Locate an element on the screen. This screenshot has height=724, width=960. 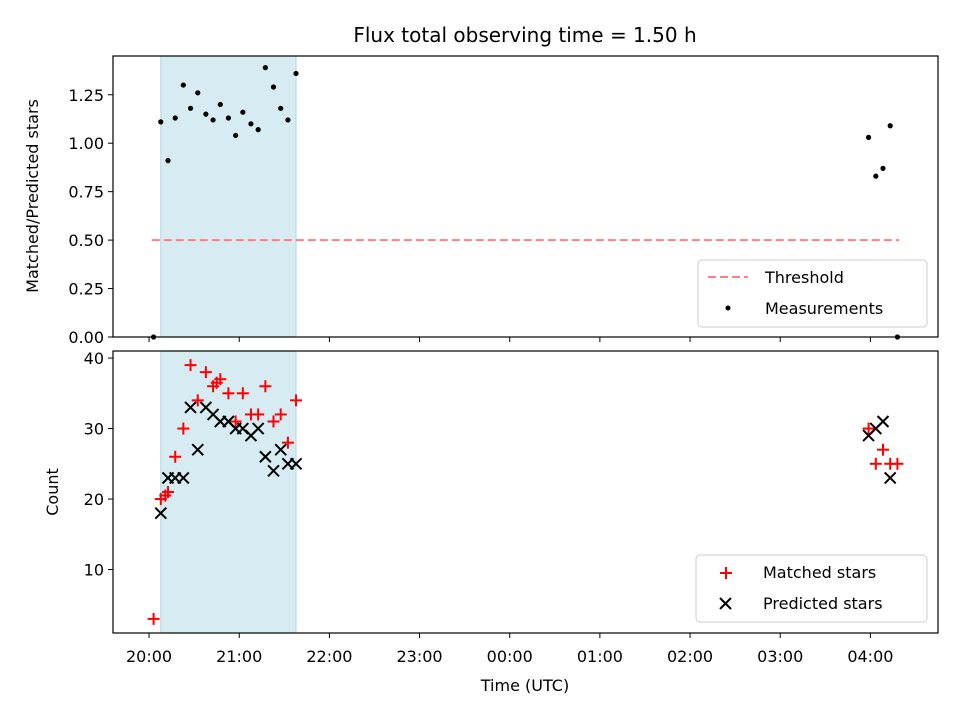
measurements-legend-swatch is located at coordinates (728, 308).